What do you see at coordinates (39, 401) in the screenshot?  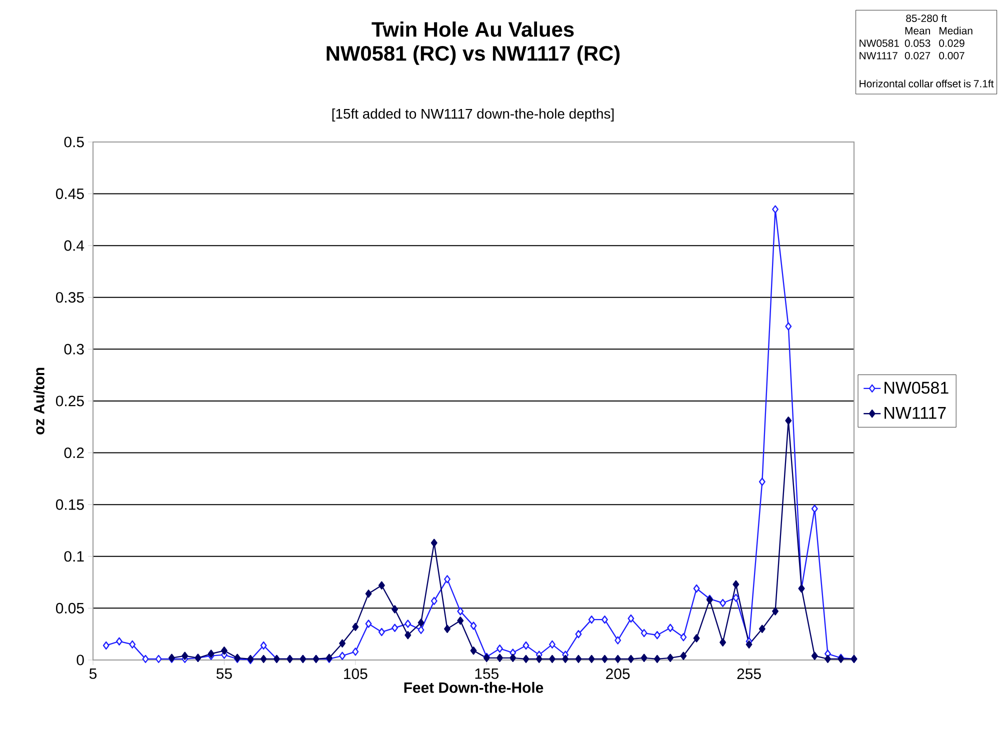 I see `y-axis-title: oz Au/ton` at bounding box center [39, 401].